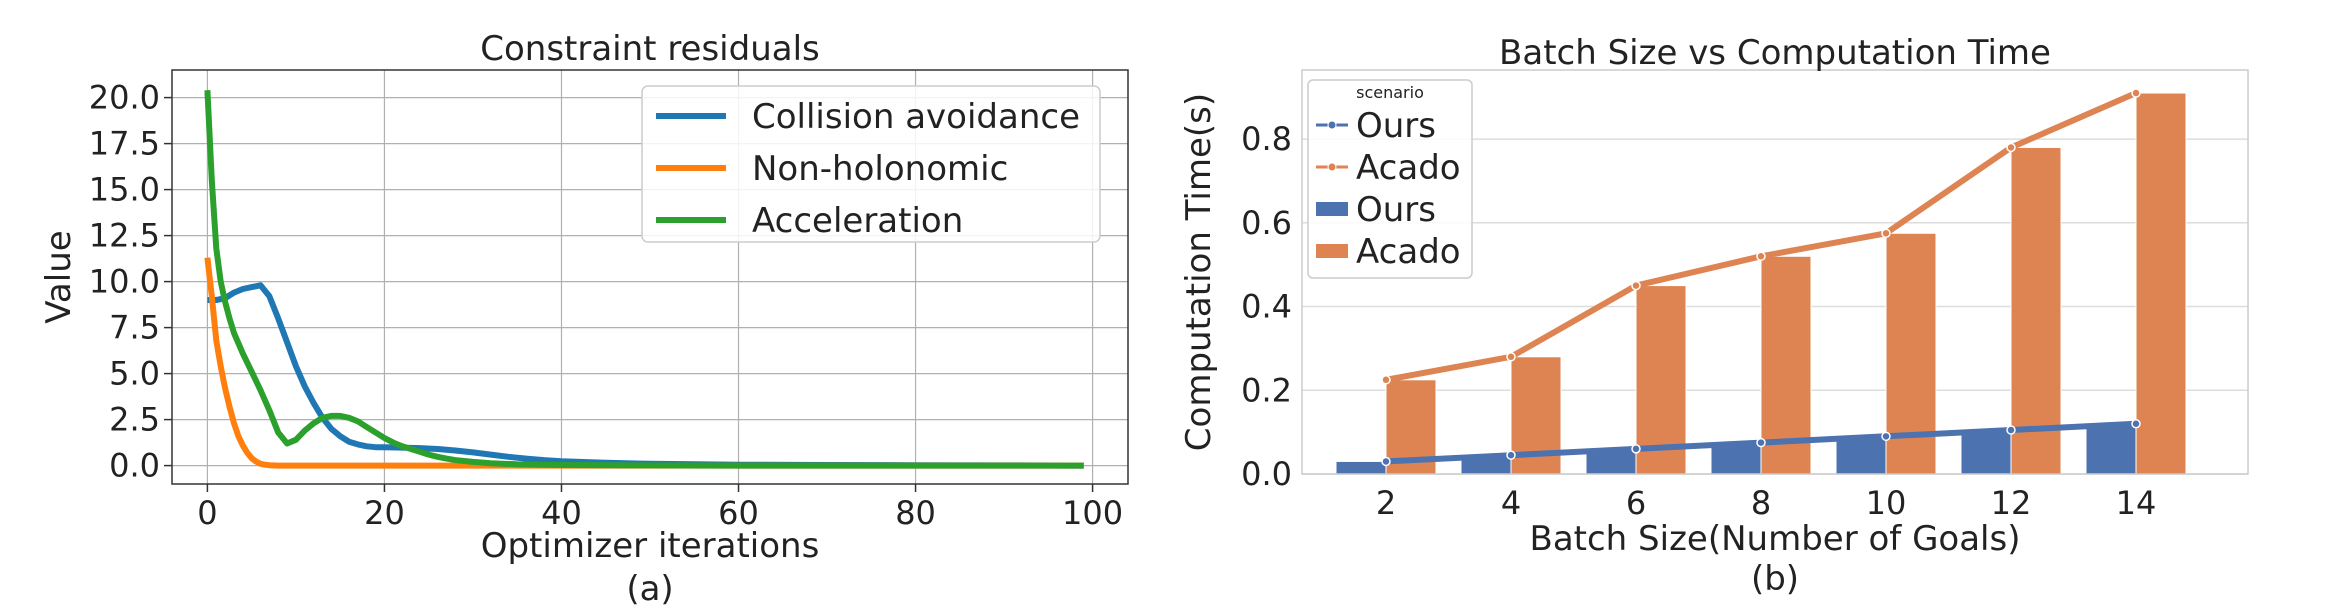 The height and width of the screenshot is (616, 2330). I want to click on right-x-tick-label: 4, so click(1511, 503).